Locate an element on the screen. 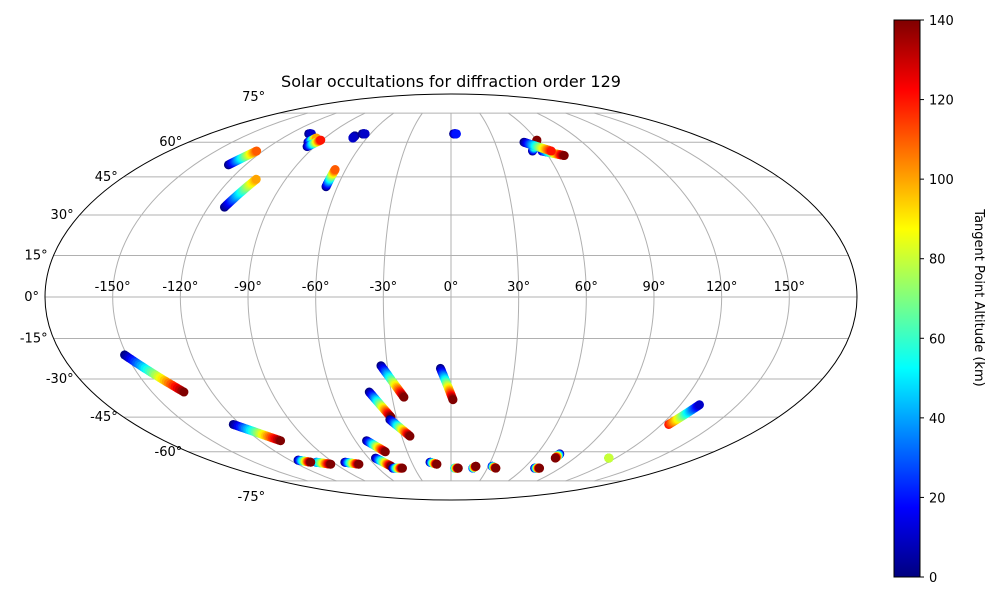 Image resolution: width=1000 pixels, height=600 pixels. colorbar-tick-label: 0 is located at coordinates (933, 578).